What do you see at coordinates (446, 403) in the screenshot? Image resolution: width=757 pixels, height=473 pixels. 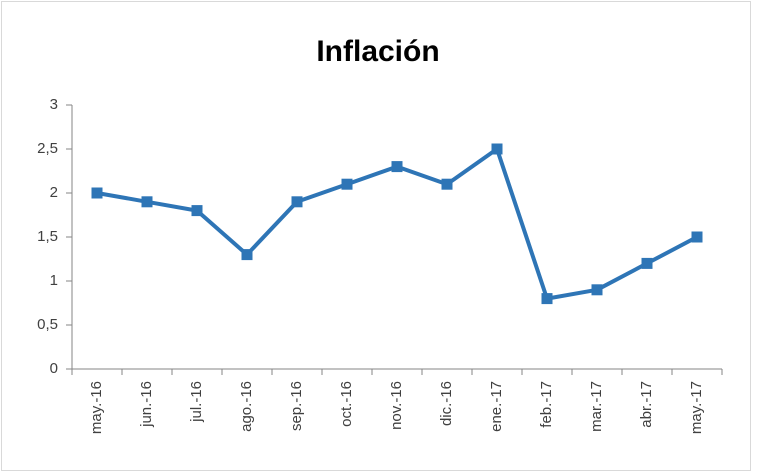 I see `x-tick-label: dic.-16` at bounding box center [446, 403].